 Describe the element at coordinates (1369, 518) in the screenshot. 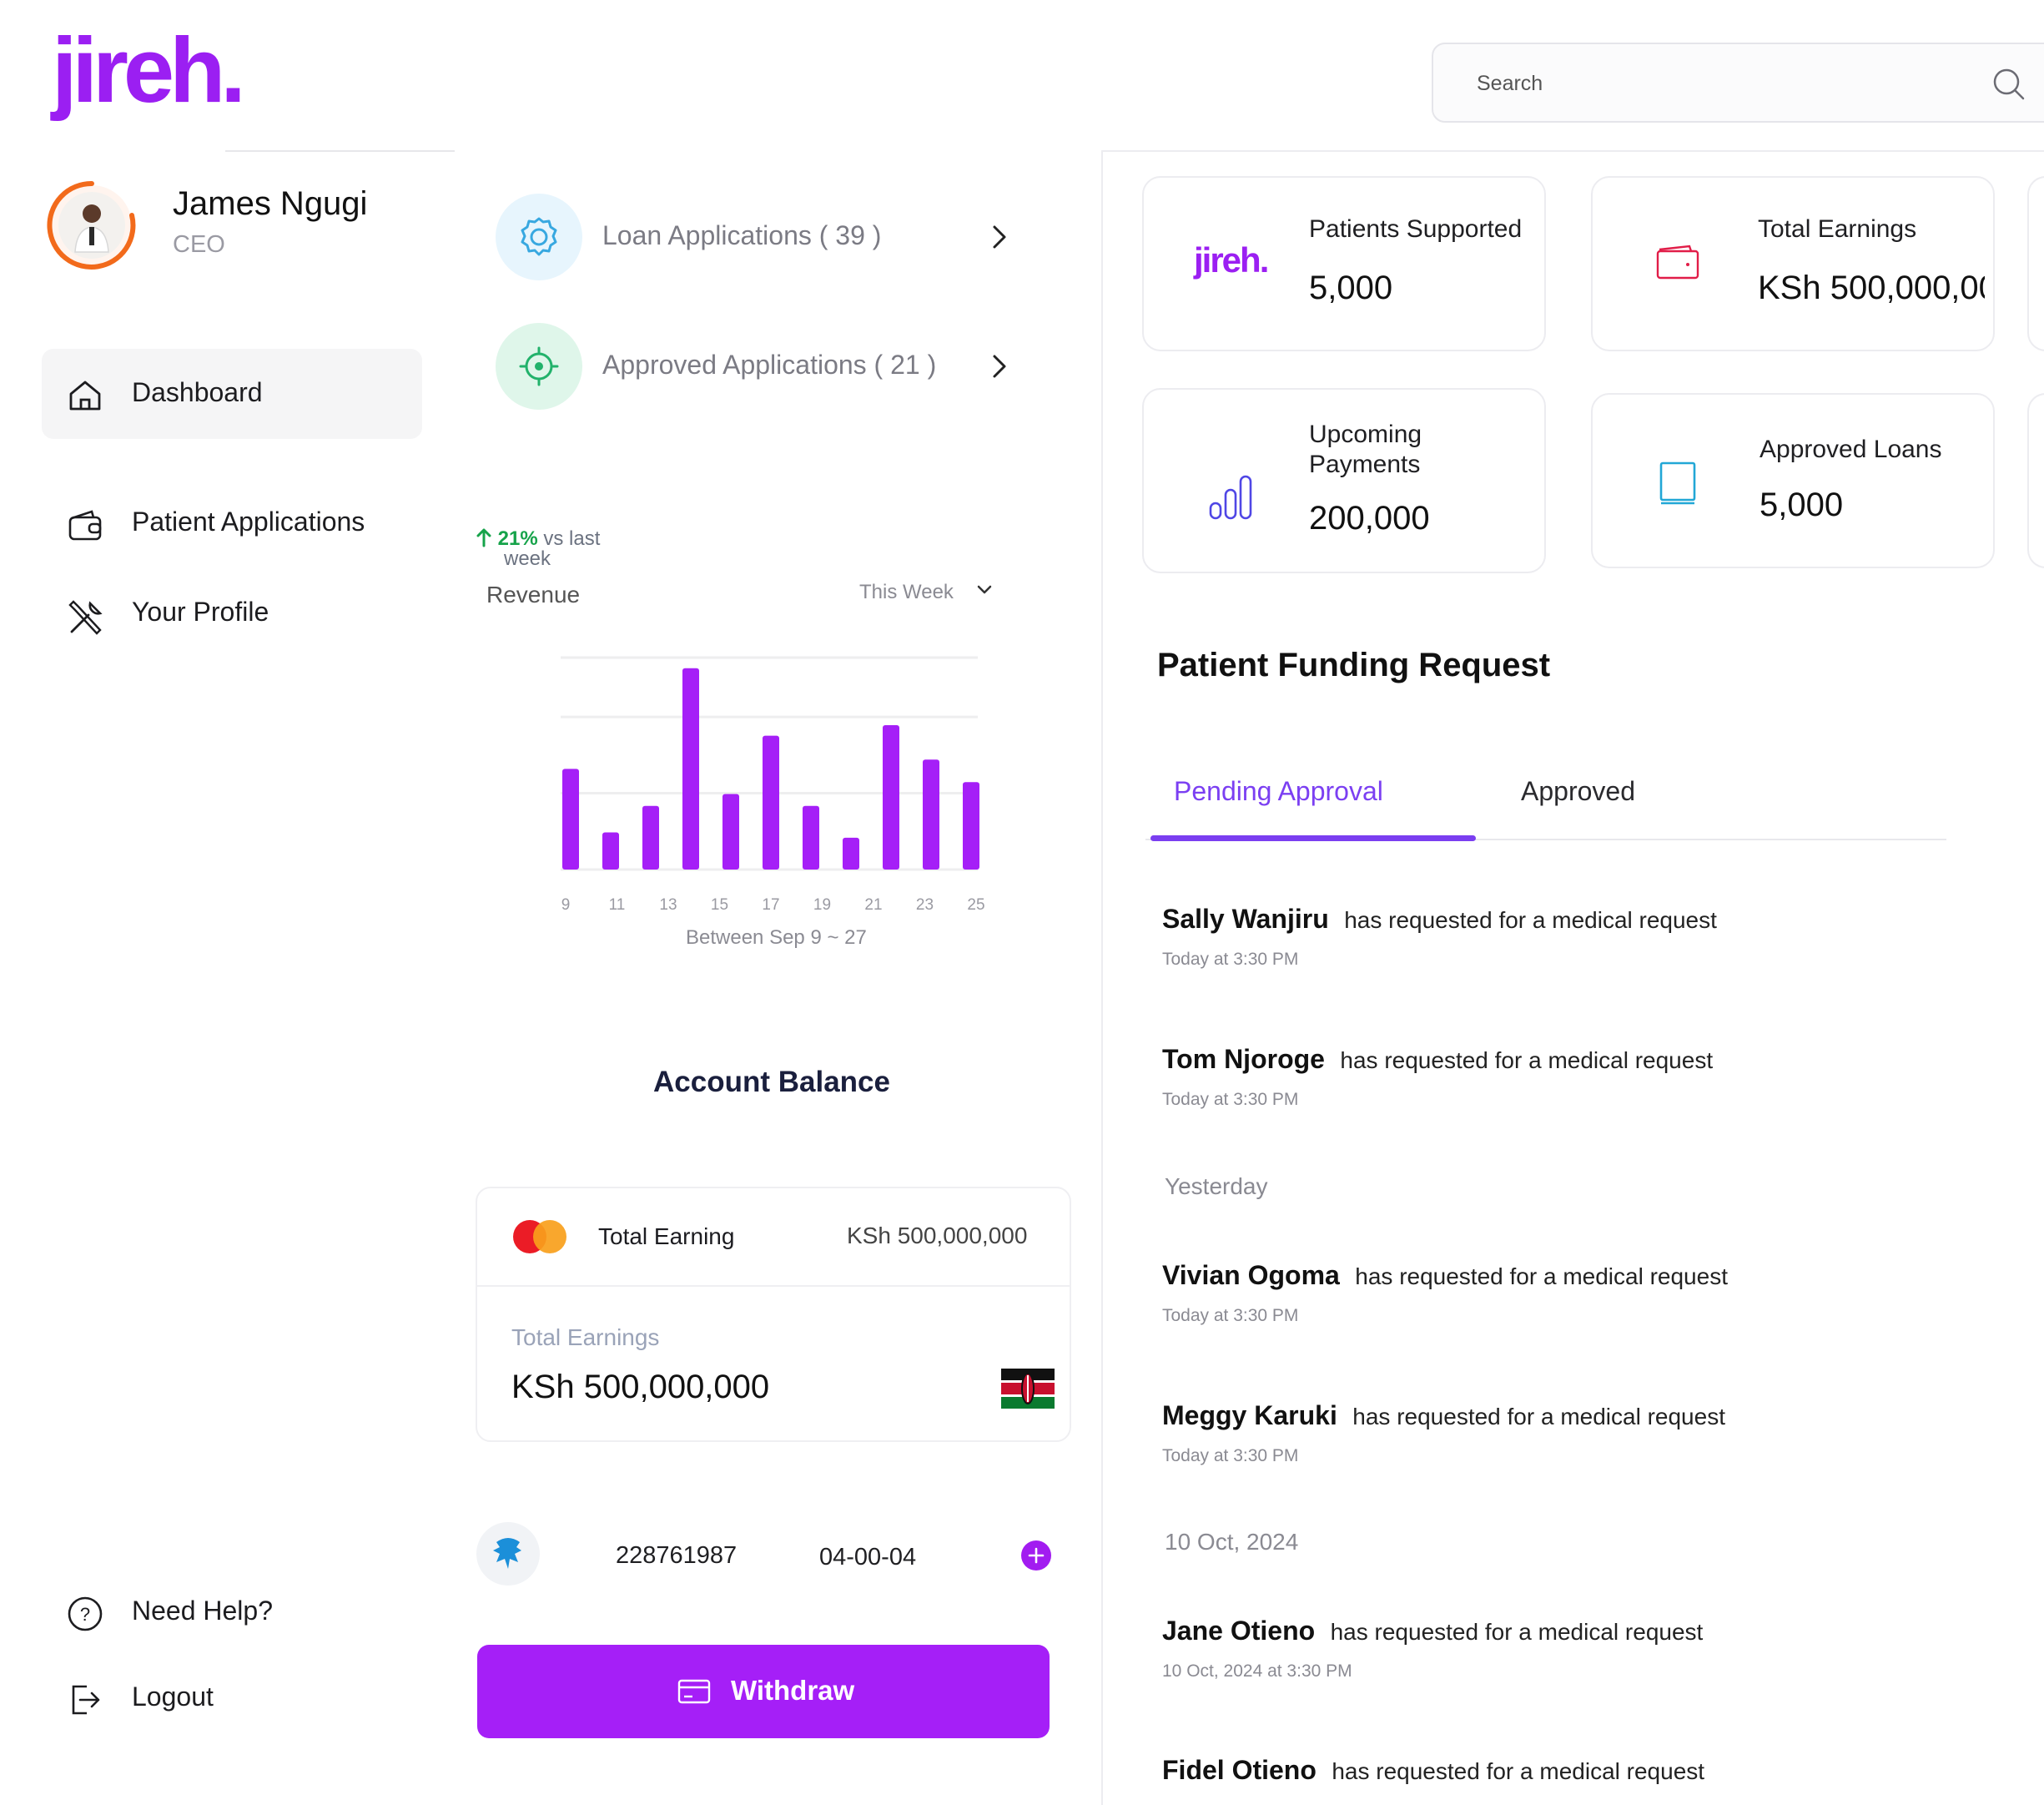

I see `stat-value: 200,000` at that location.